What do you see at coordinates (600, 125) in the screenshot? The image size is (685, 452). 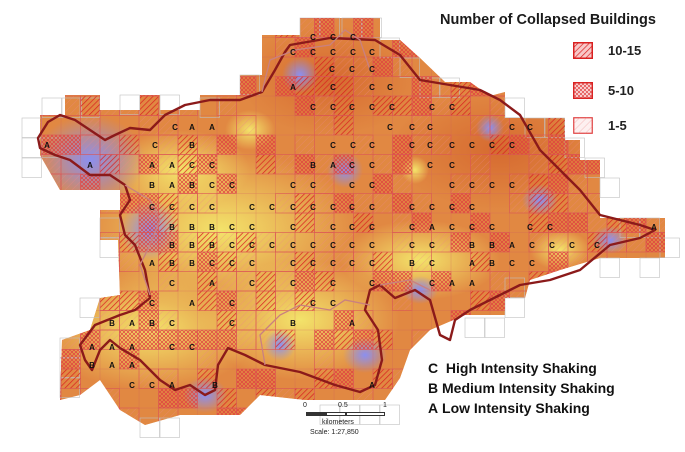 I see `legend-item-low: 1-5` at bounding box center [600, 125].